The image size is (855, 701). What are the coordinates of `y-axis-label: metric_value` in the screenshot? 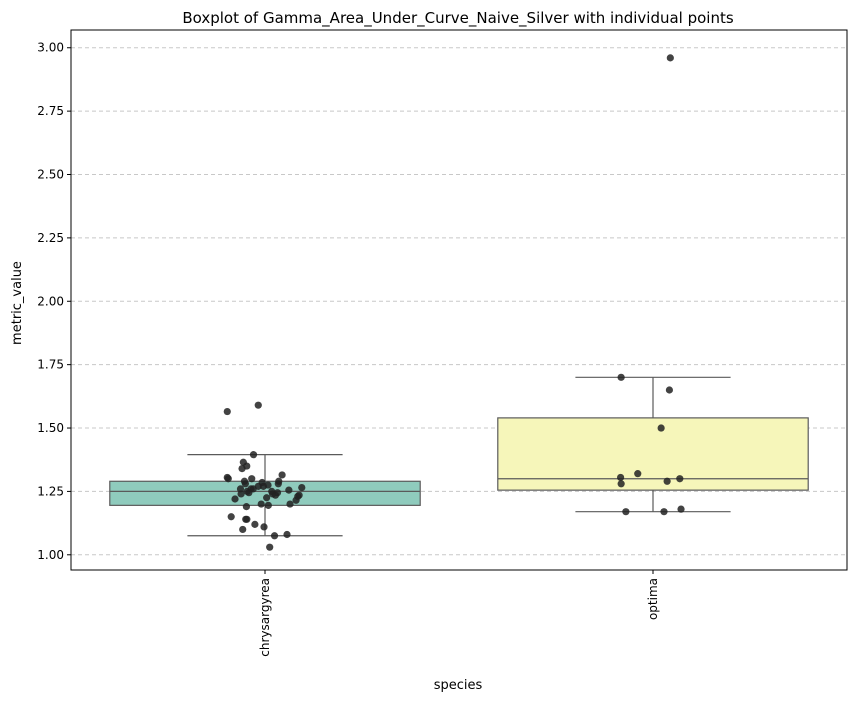 It's located at (17, 303).